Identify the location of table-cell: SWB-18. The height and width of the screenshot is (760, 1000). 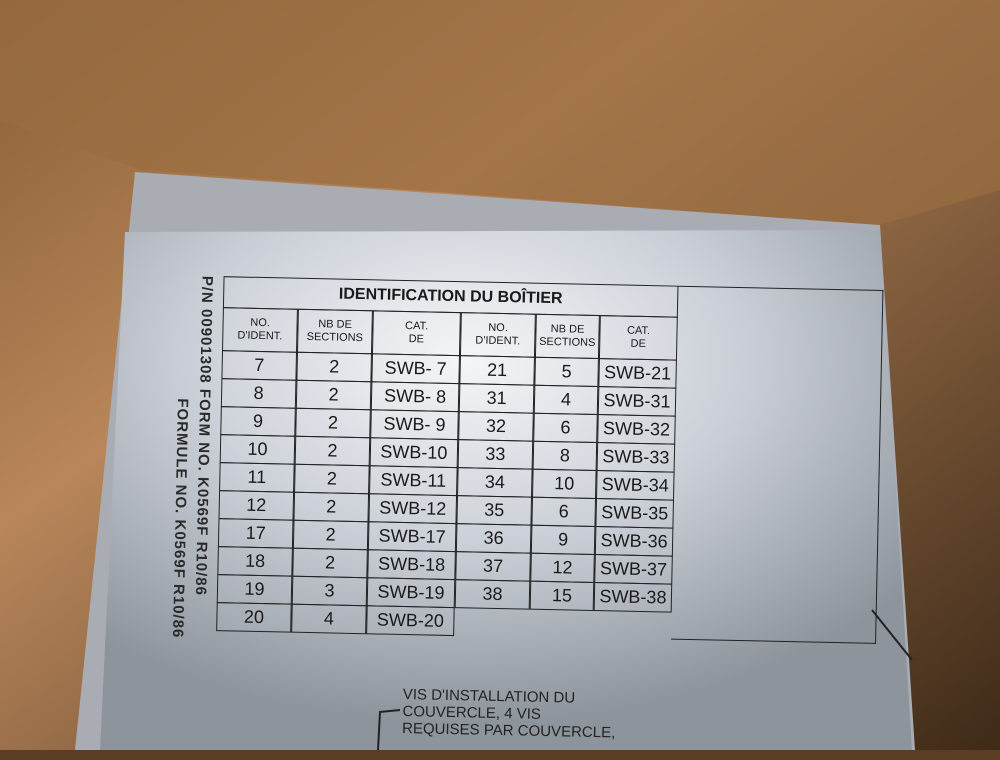
(411, 565).